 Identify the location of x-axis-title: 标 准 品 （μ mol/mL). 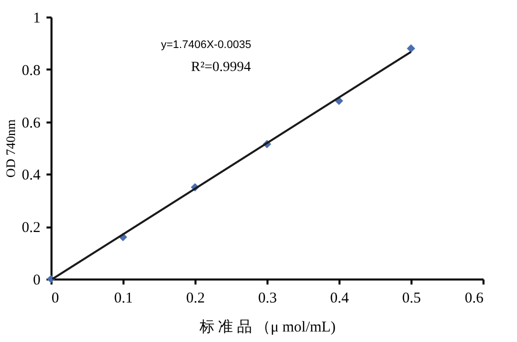
(267, 327).